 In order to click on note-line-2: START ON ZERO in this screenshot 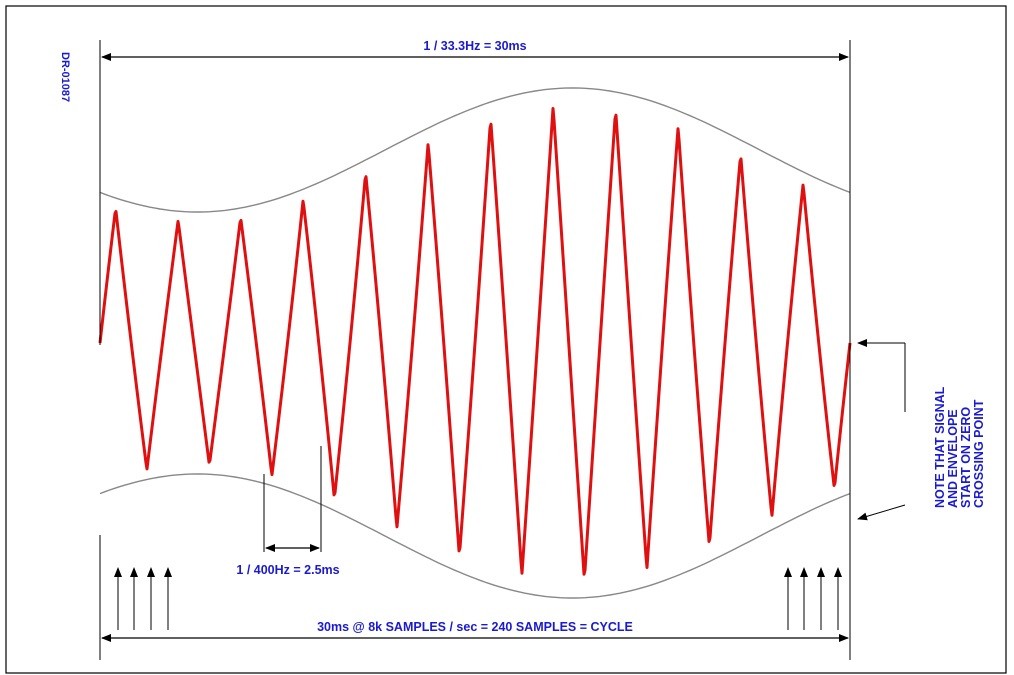, I will do `click(966, 457)`.